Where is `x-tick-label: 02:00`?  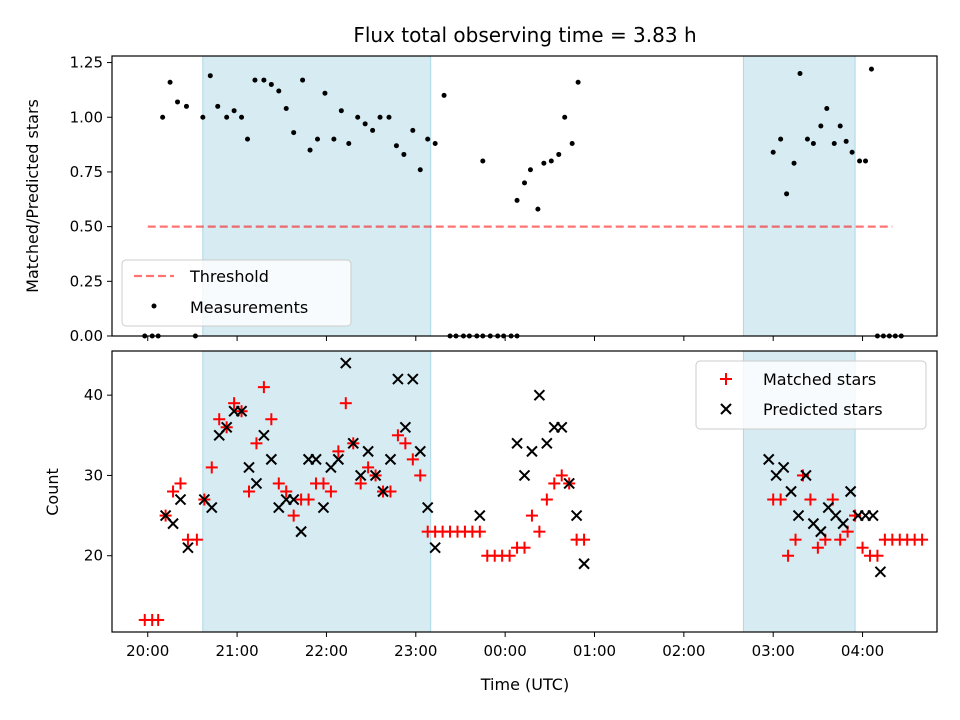
x-tick-label: 02:00 is located at coordinates (683, 651).